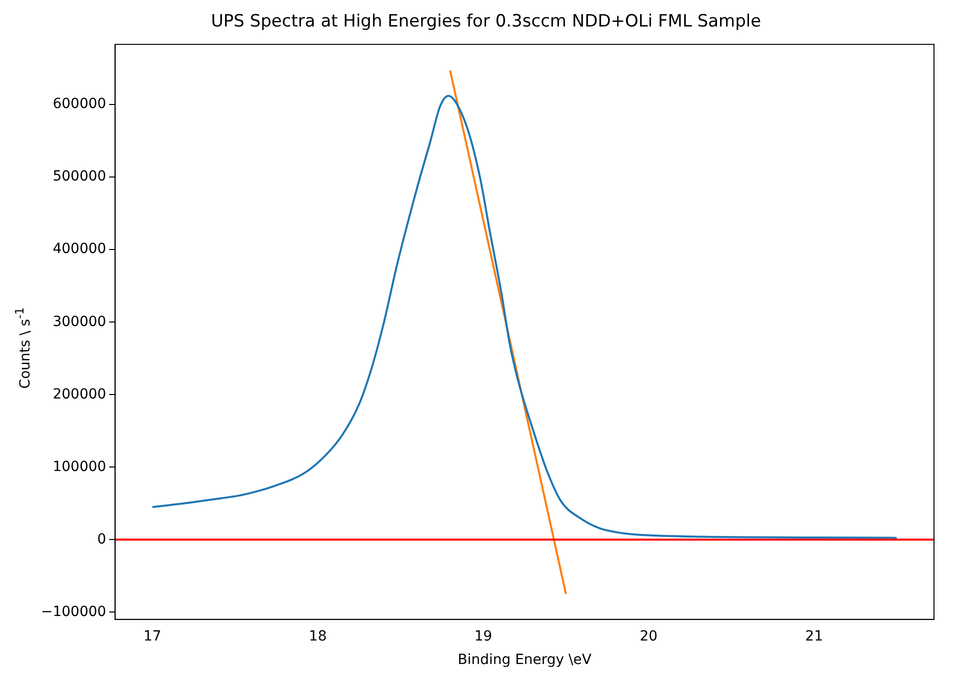 This screenshot has width=962, height=681. Describe the element at coordinates (79, 322) in the screenshot. I see `y-tick-label: 300000` at that location.